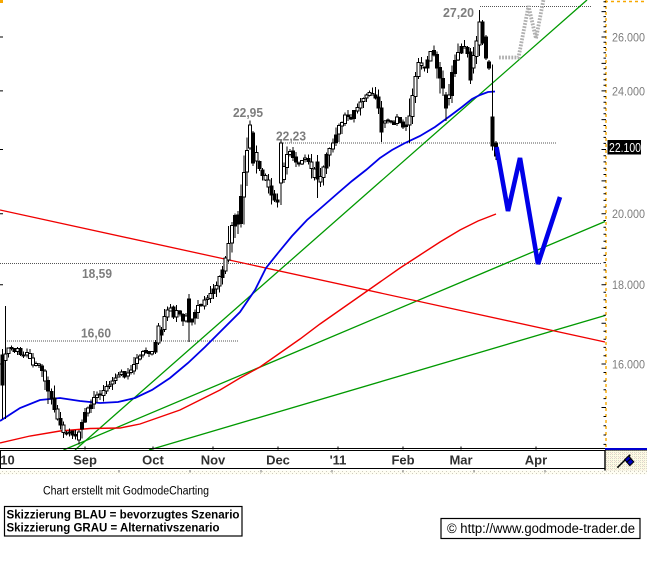 The image size is (647, 562). What do you see at coordinates (458, 12) in the screenshot?
I see `svg-text: 27,20` at bounding box center [458, 12].